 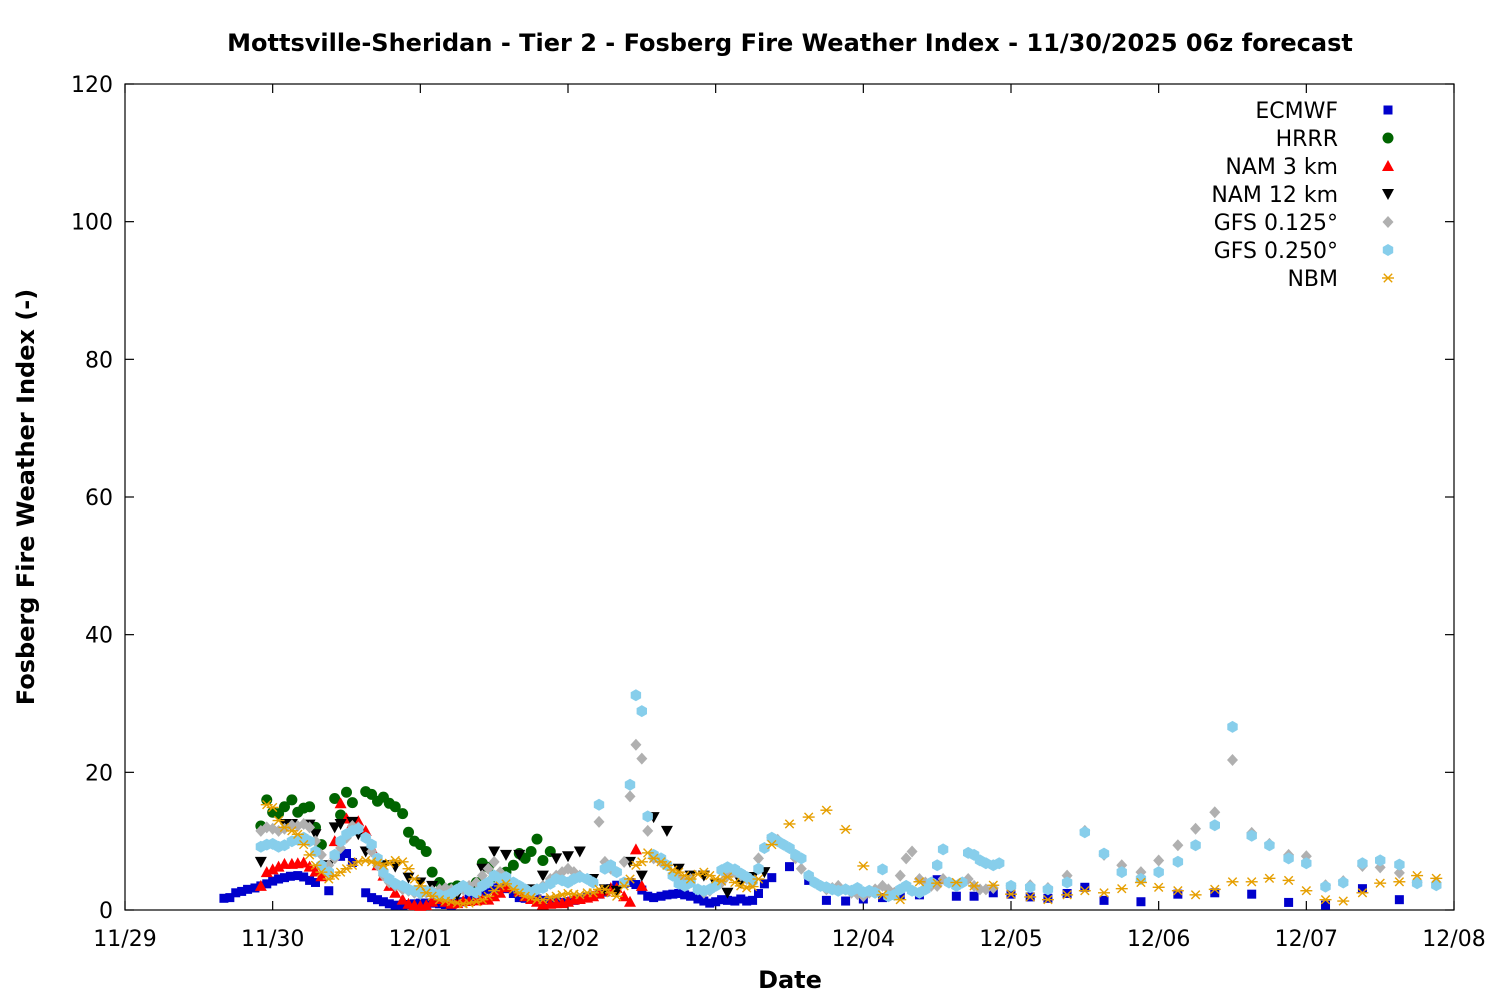 What do you see at coordinates (106, 911) in the screenshot?
I see `y-tick-label: 0` at bounding box center [106, 911].